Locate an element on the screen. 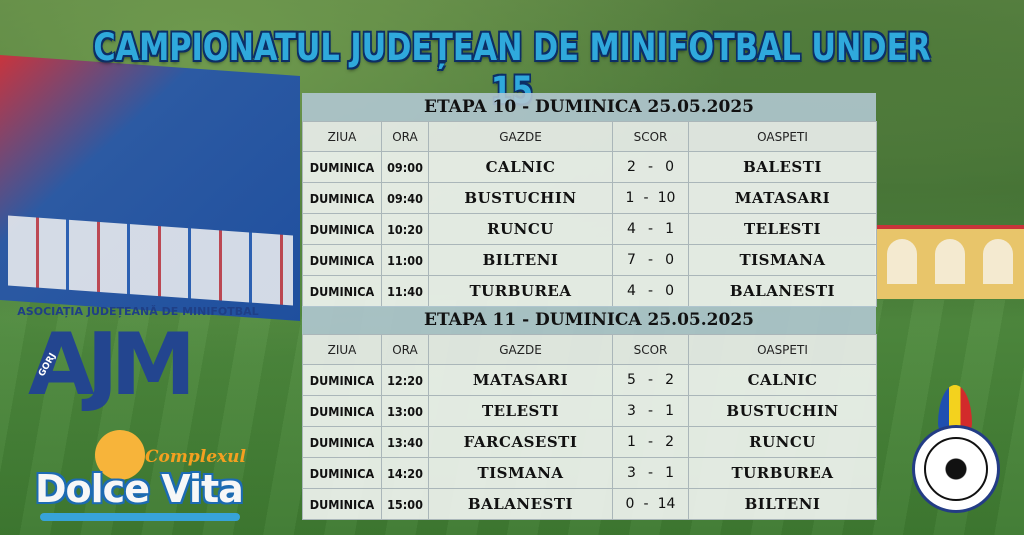 The width and height of the screenshot is (1024, 535). table-row: DUMINICA 11:00 BILTENI 7-0 TISMANA is located at coordinates (589, 260).